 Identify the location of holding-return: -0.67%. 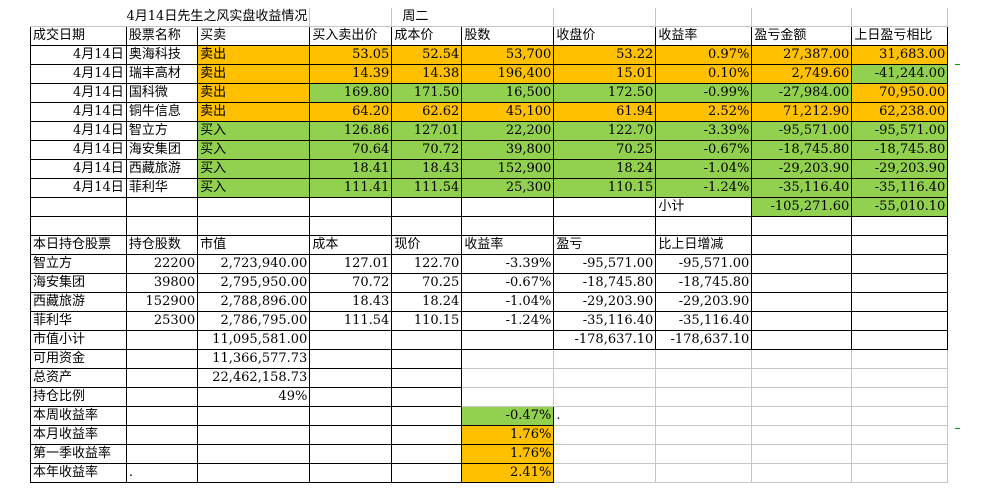
(508, 283).